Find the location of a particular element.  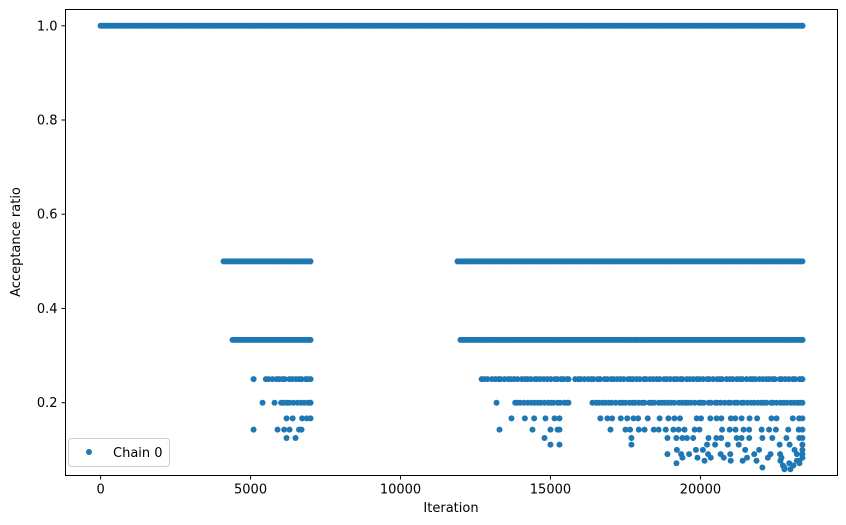

legend: Chain 0 is located at coordinates (119, 452).